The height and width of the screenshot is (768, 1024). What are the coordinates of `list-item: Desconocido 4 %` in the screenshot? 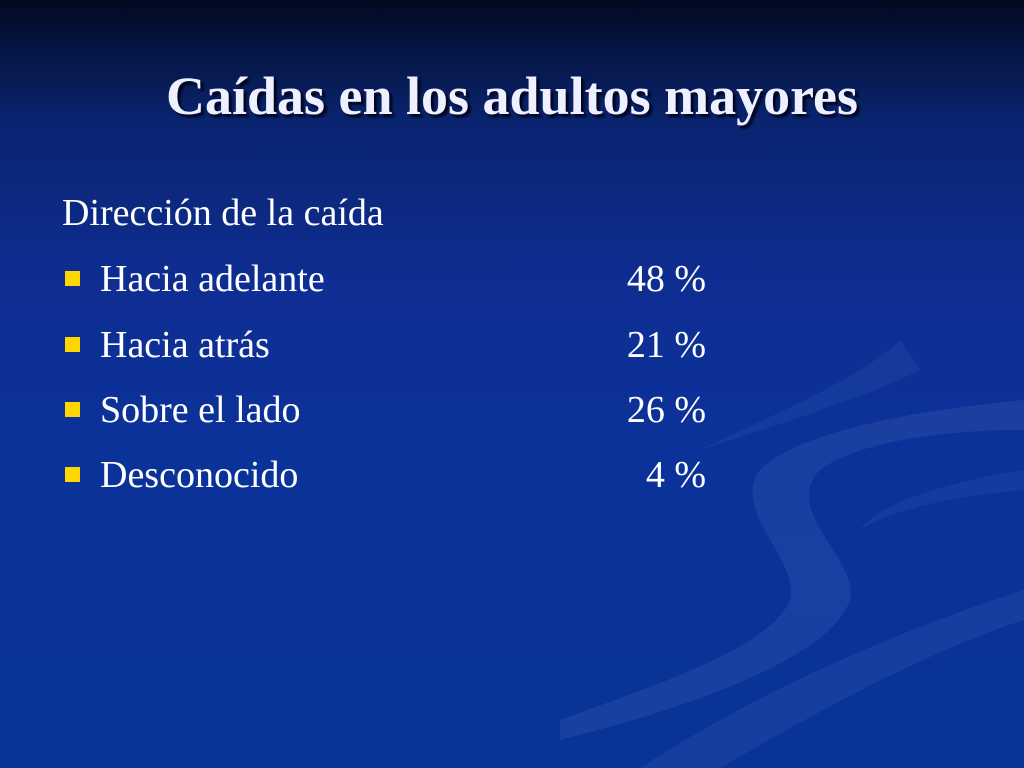 It's located at (512, 475).